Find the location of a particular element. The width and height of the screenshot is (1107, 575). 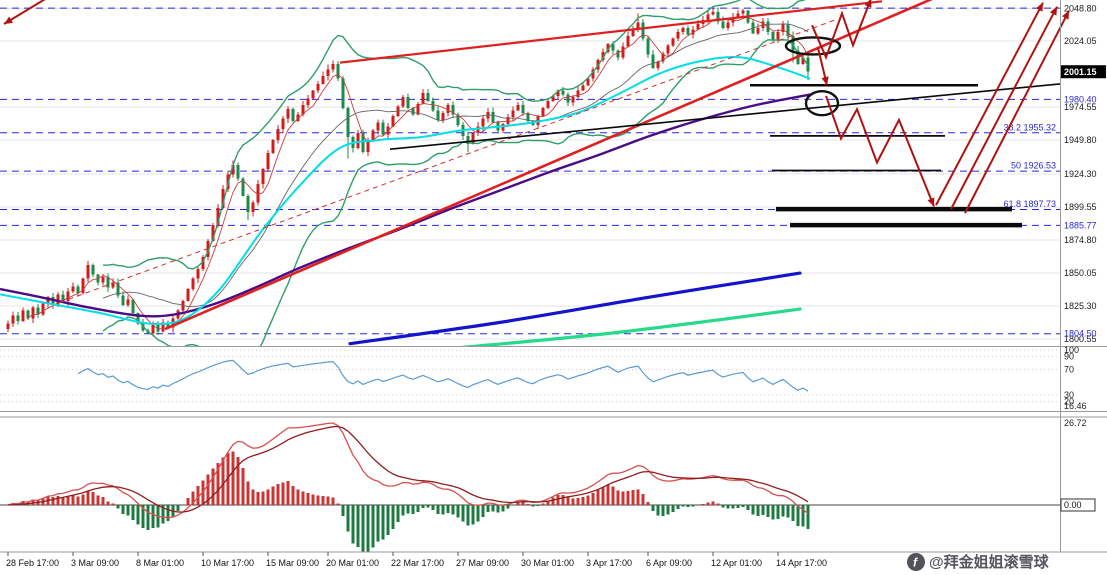

rsi-level-label: 100 is located at coordinates (1071, 350).